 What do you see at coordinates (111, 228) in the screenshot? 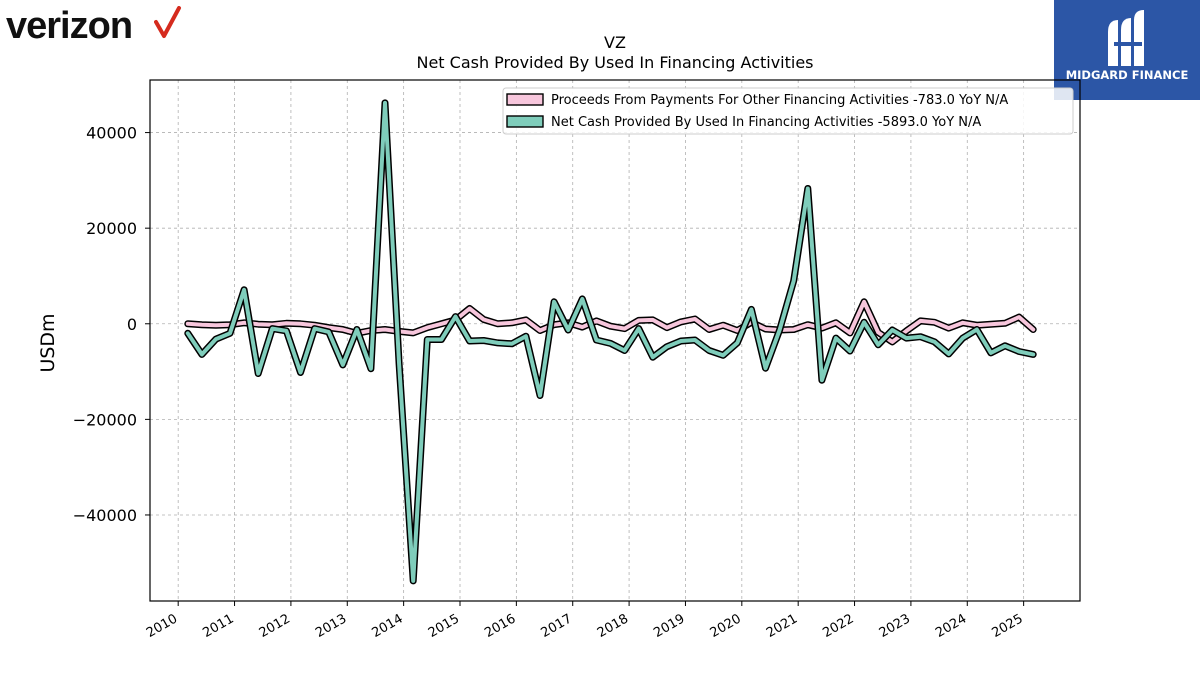
I see `y-tick-label: 20000` at bounding box center [111, 228].